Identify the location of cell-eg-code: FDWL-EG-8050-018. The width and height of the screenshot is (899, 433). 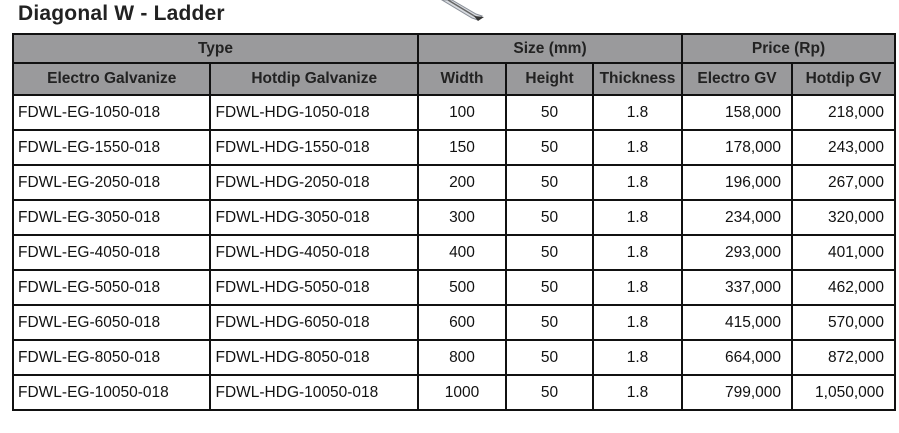
(111, 357).